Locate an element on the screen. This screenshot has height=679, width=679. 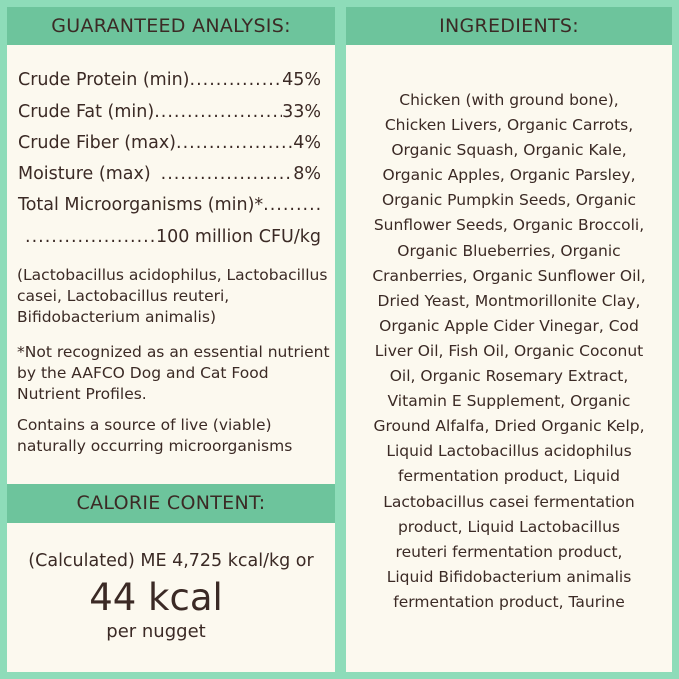
ingredients-line: fermentation product, Taurine is located at coordinates (509, 601).